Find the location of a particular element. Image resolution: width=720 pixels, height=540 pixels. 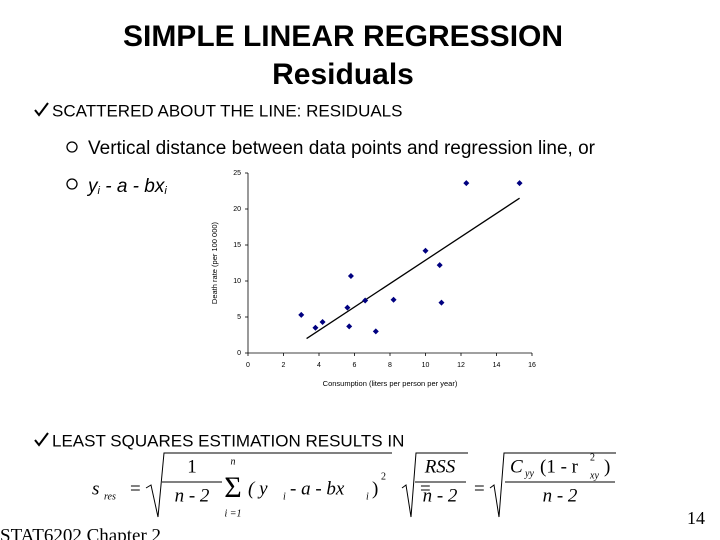

formula-part: res is located at coordinates (110, 496).